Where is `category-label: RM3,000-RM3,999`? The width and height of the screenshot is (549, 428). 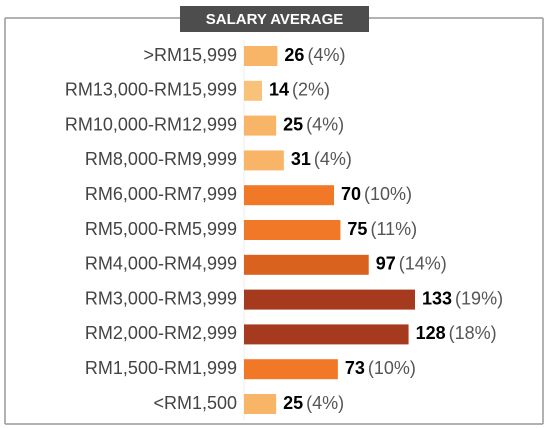
category-label: RM3,000-RM3,999 is located at coordinates (161, 298).